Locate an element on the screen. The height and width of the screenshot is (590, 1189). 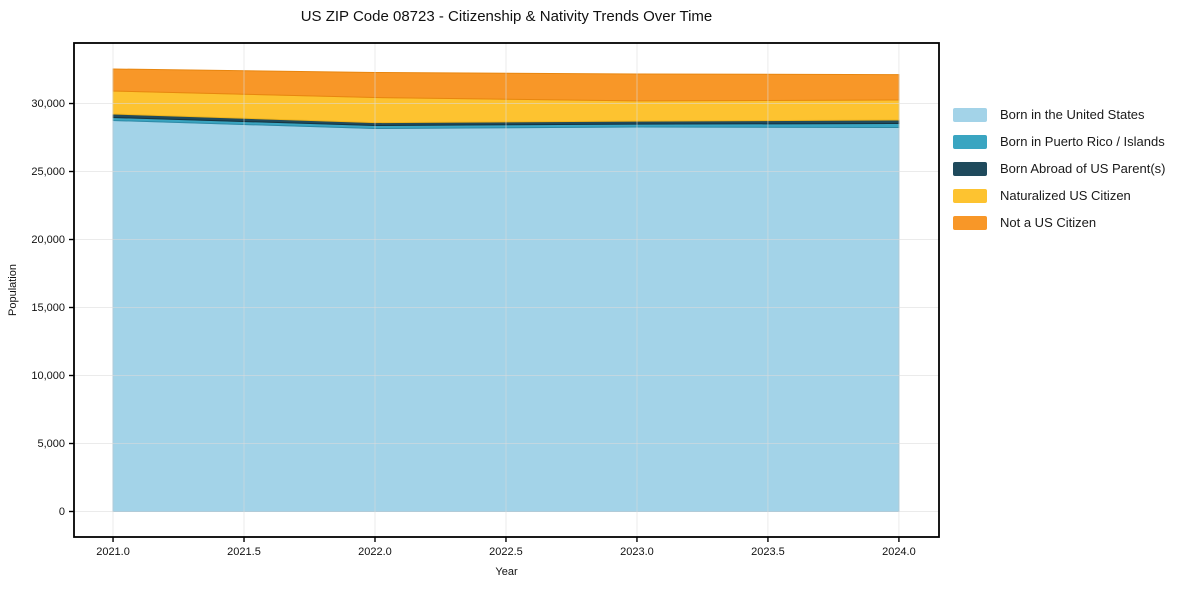
y-tick-label: 0 is located at coordinates (61, 511).